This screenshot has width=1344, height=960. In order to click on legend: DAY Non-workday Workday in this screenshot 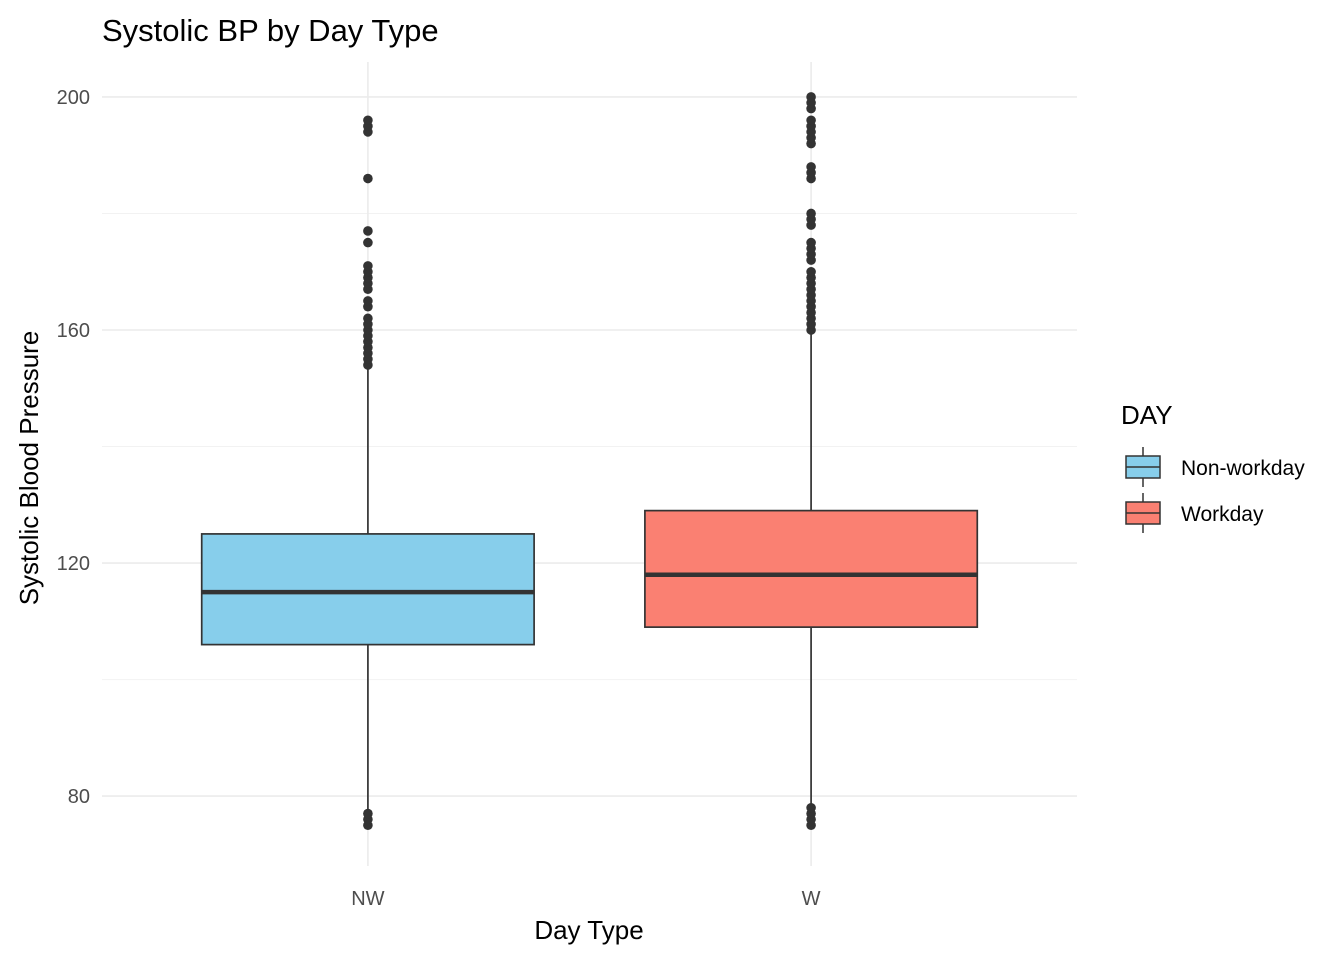, I will do `click(1213, 466)`.